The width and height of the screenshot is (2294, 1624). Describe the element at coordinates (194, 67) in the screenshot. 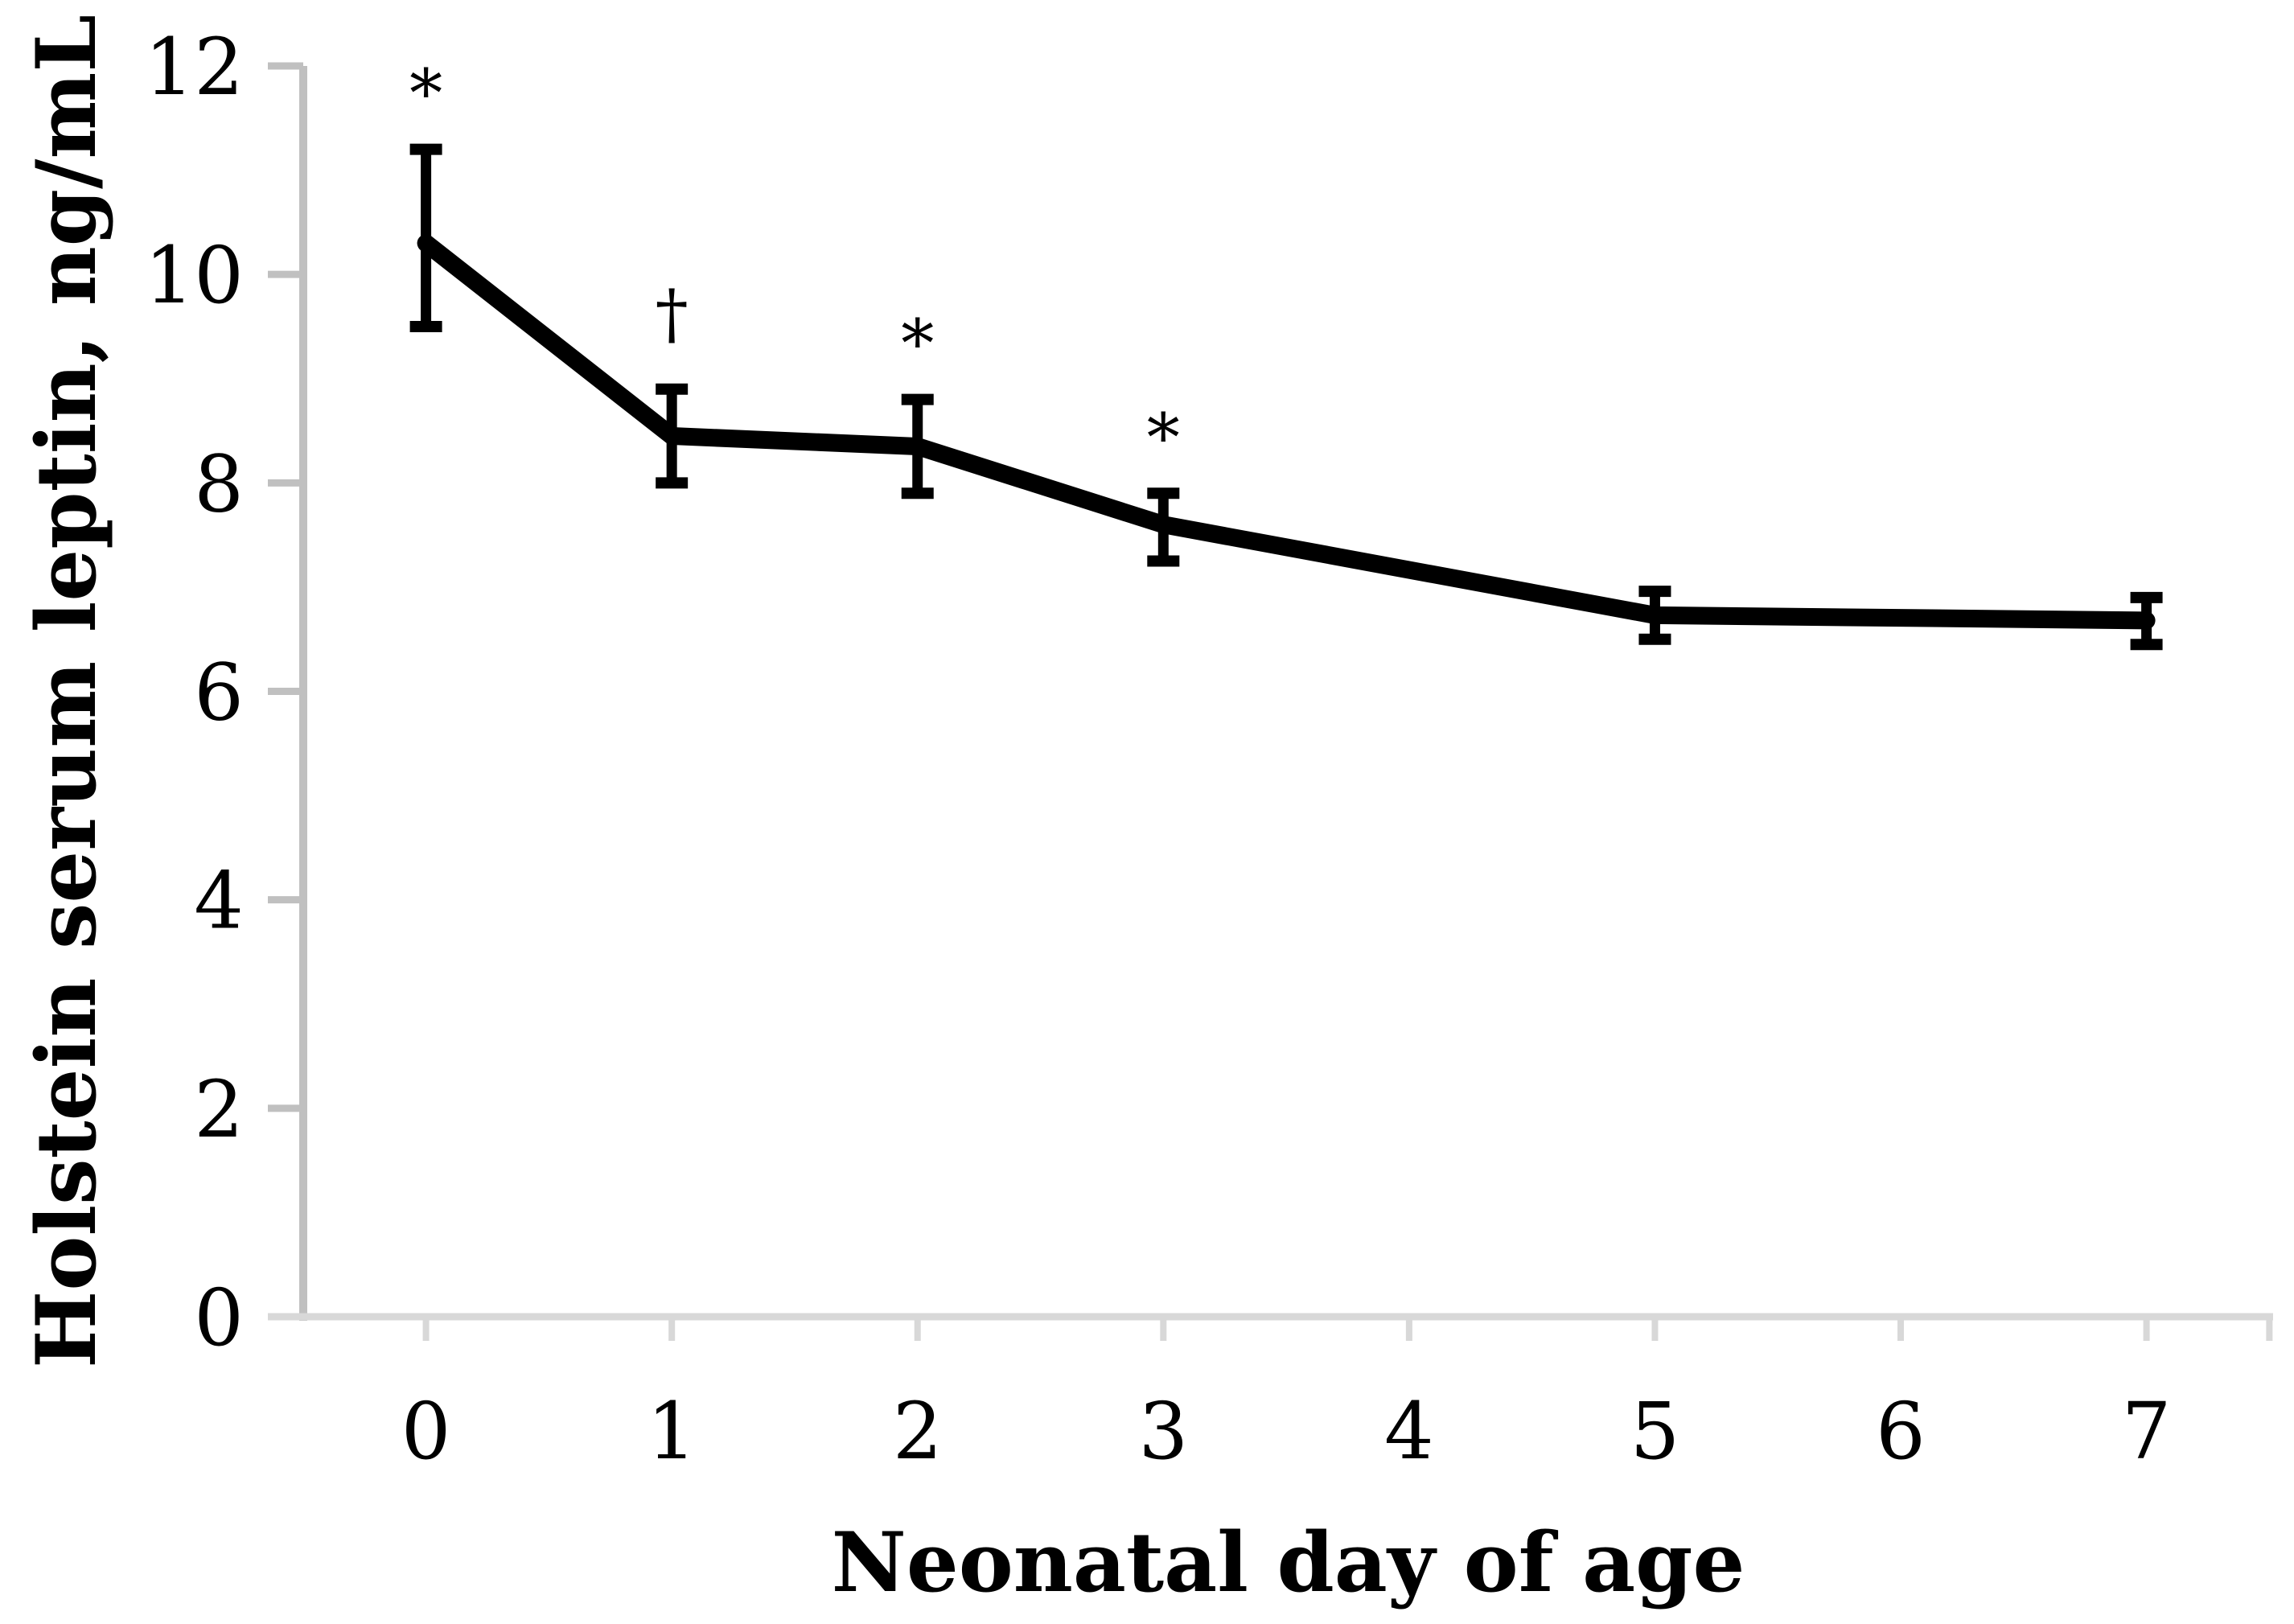

I see `y-tick-label: 12` at that location.